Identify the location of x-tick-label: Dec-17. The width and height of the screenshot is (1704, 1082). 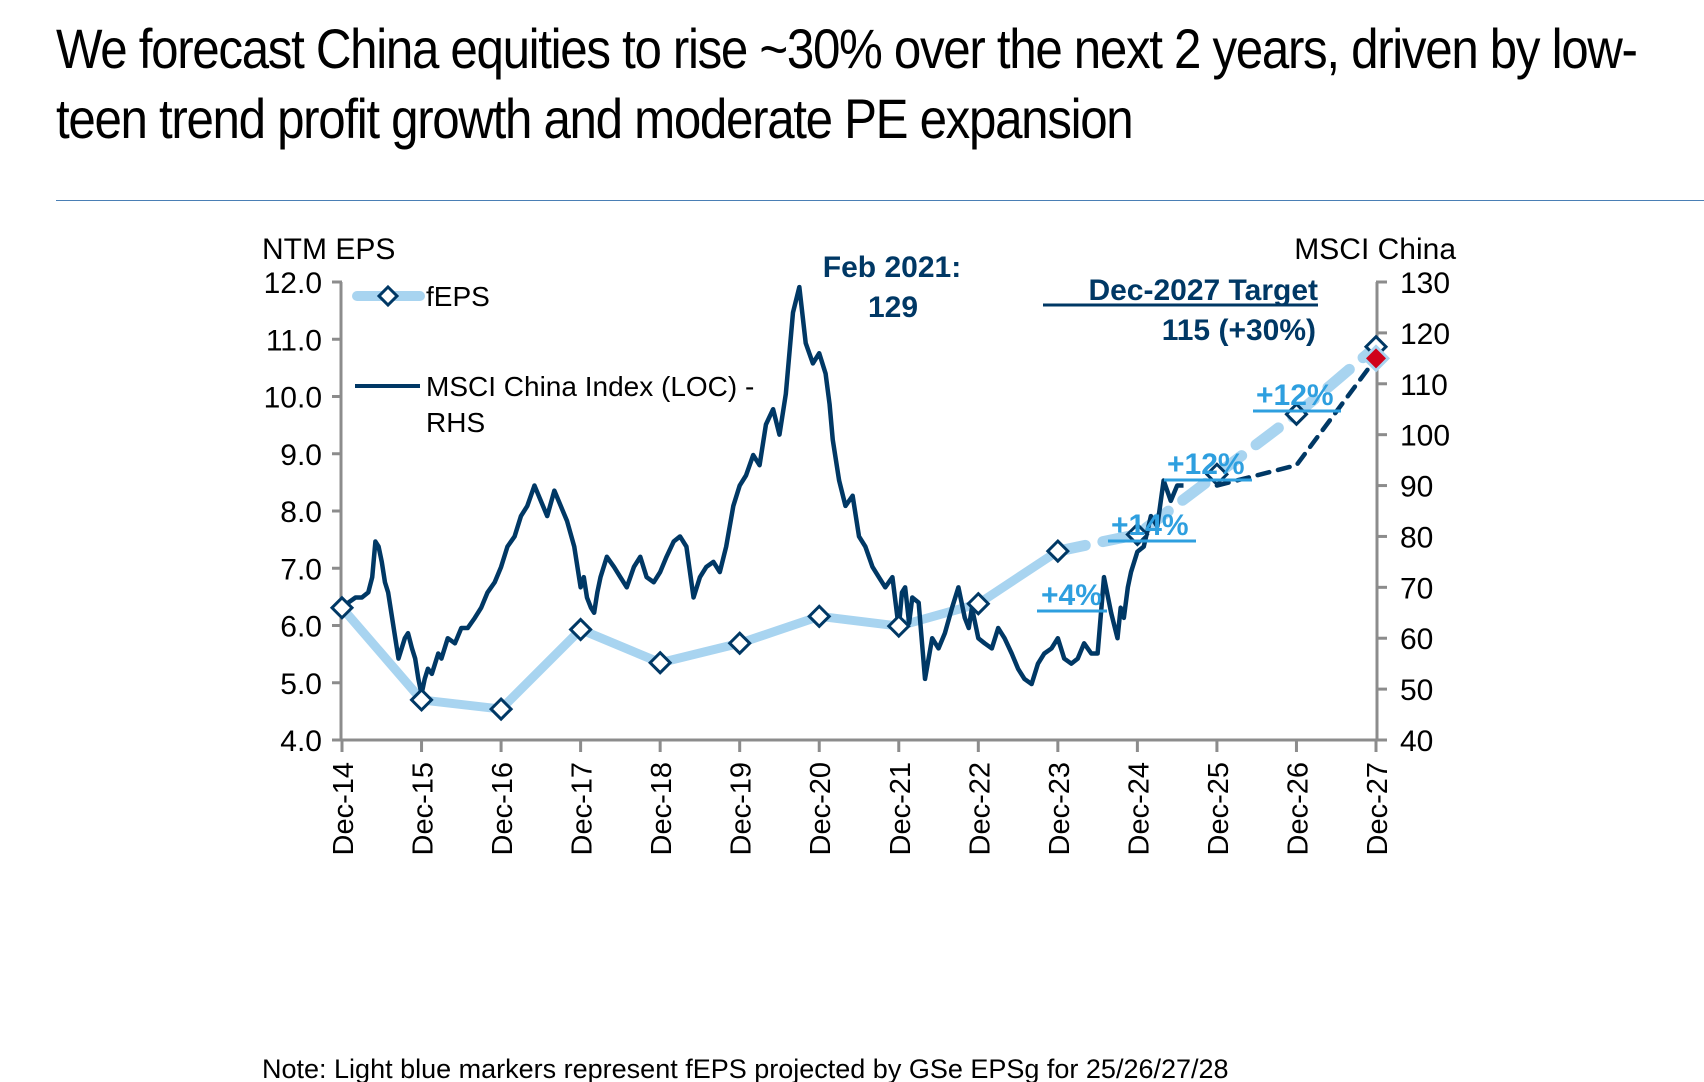
(583, 809).